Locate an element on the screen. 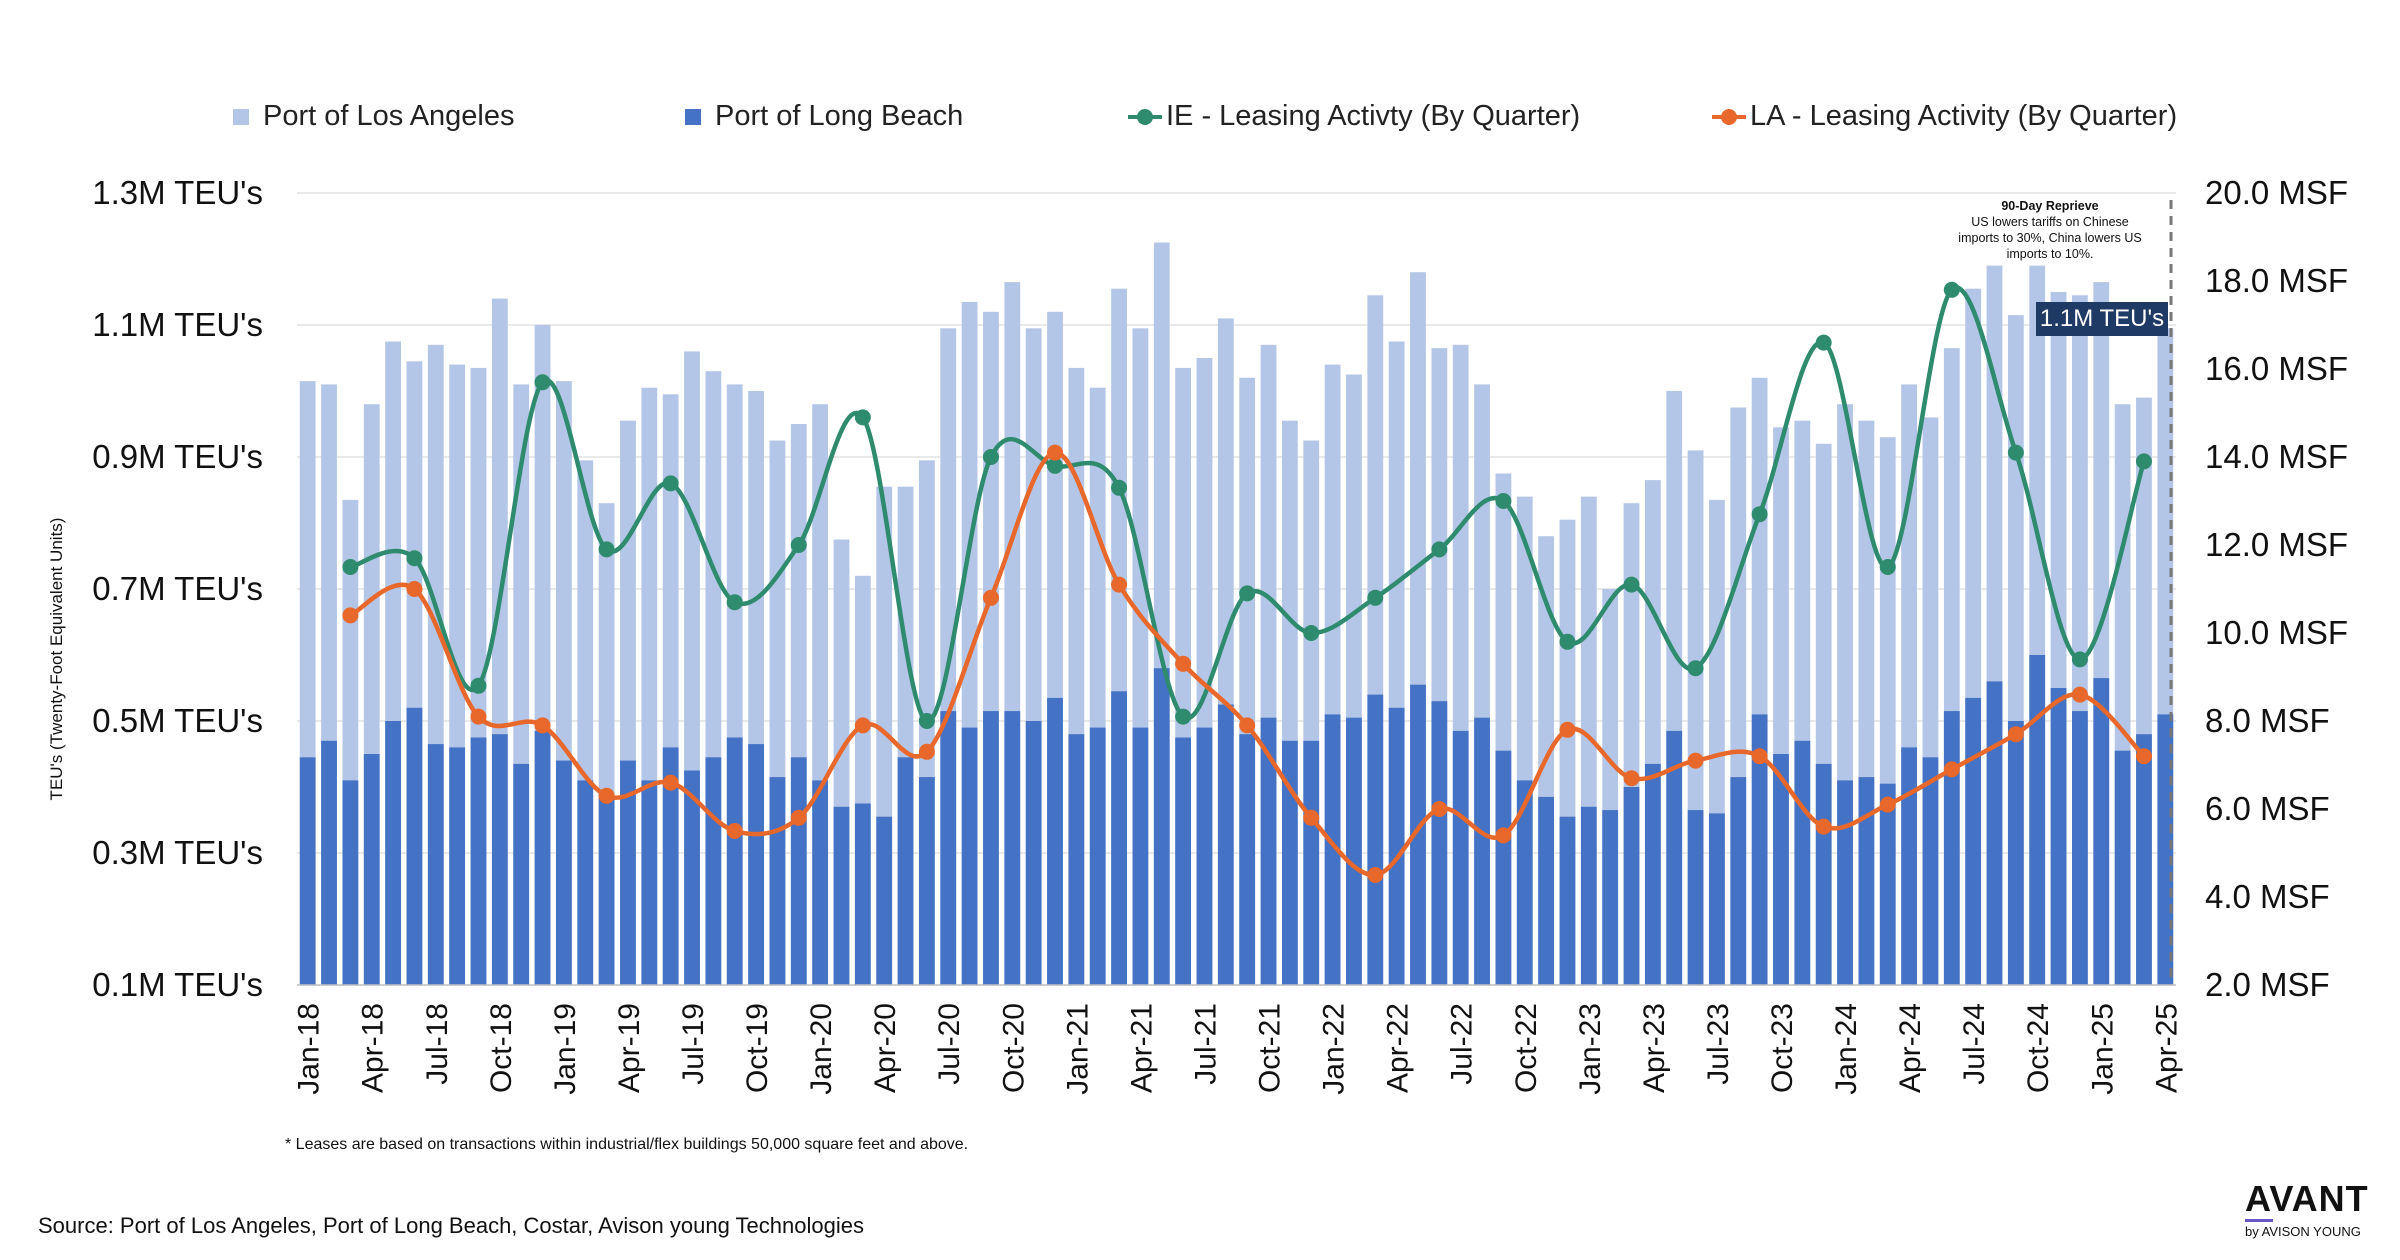 Image resolution: width=2400 pixels, height=1260 pixels. x-tick-label: Oct-21 is located at coordinates (1270, 1048).